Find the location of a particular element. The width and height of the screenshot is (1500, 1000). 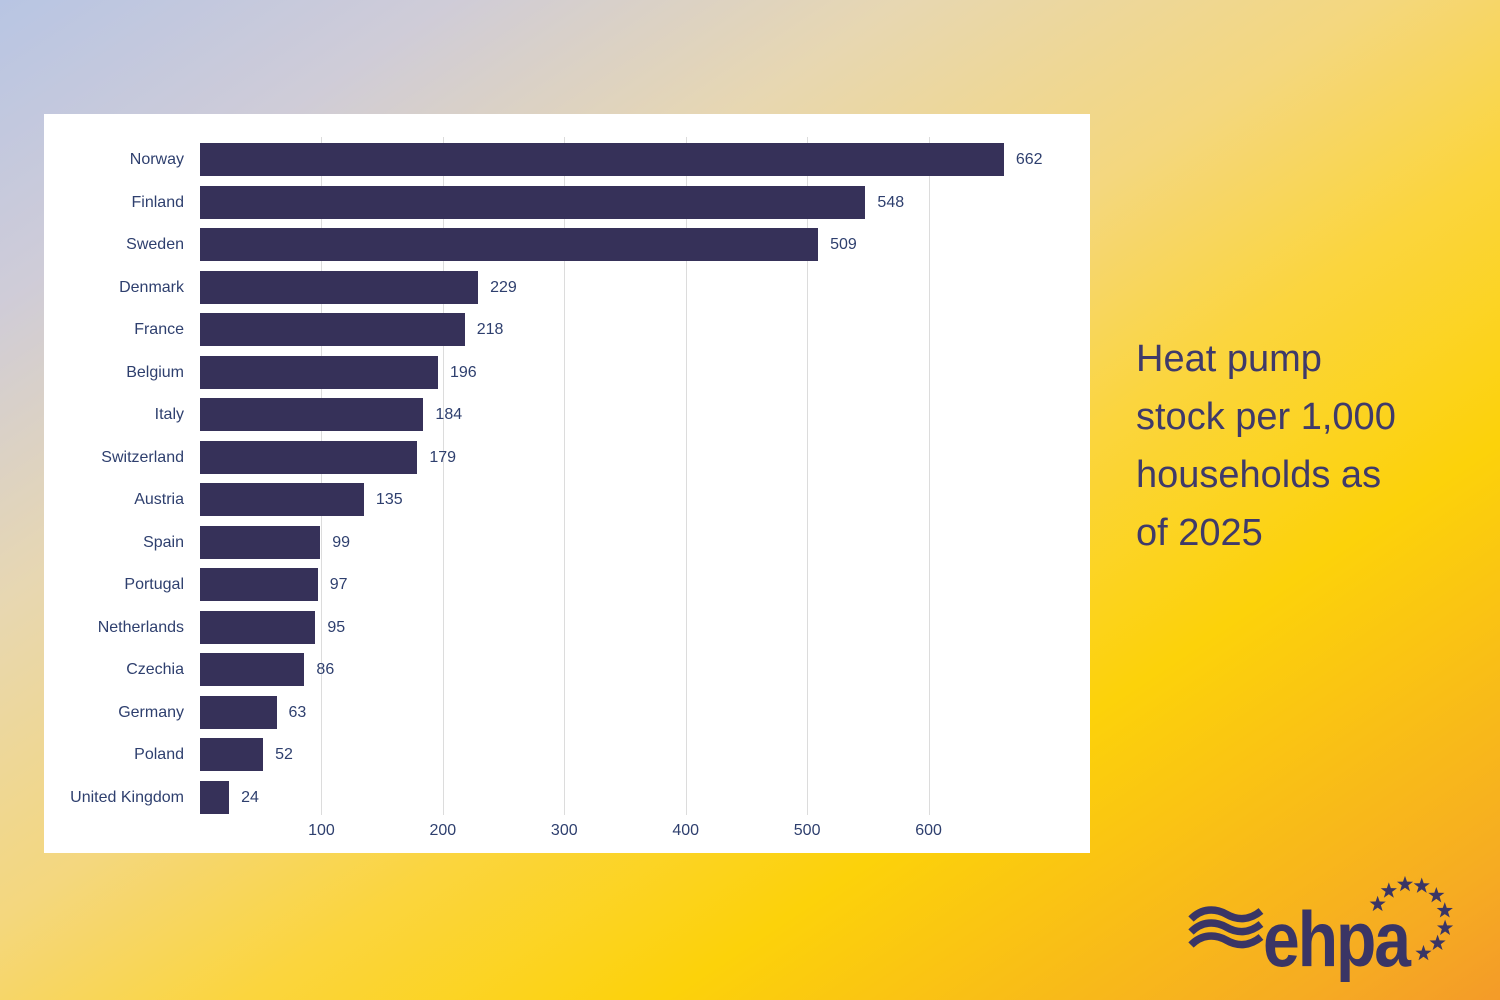

value-label: 86 is located at coordinates (325, 670).